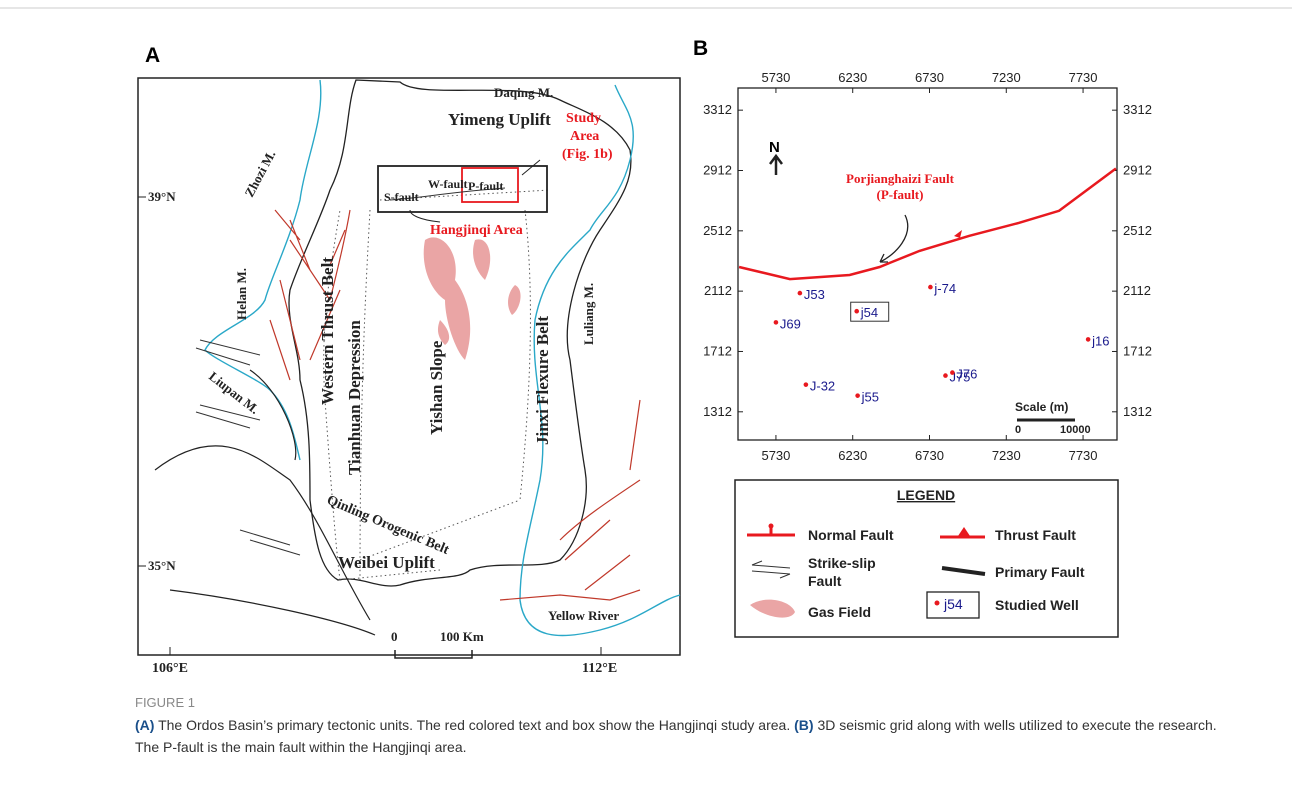 The width and height of the screenshot is (1292, 805). What do you see at coordinates (1075, 430) in the screenshot?
I see `scale-label: 10000` at bounding box center [1075, 430].